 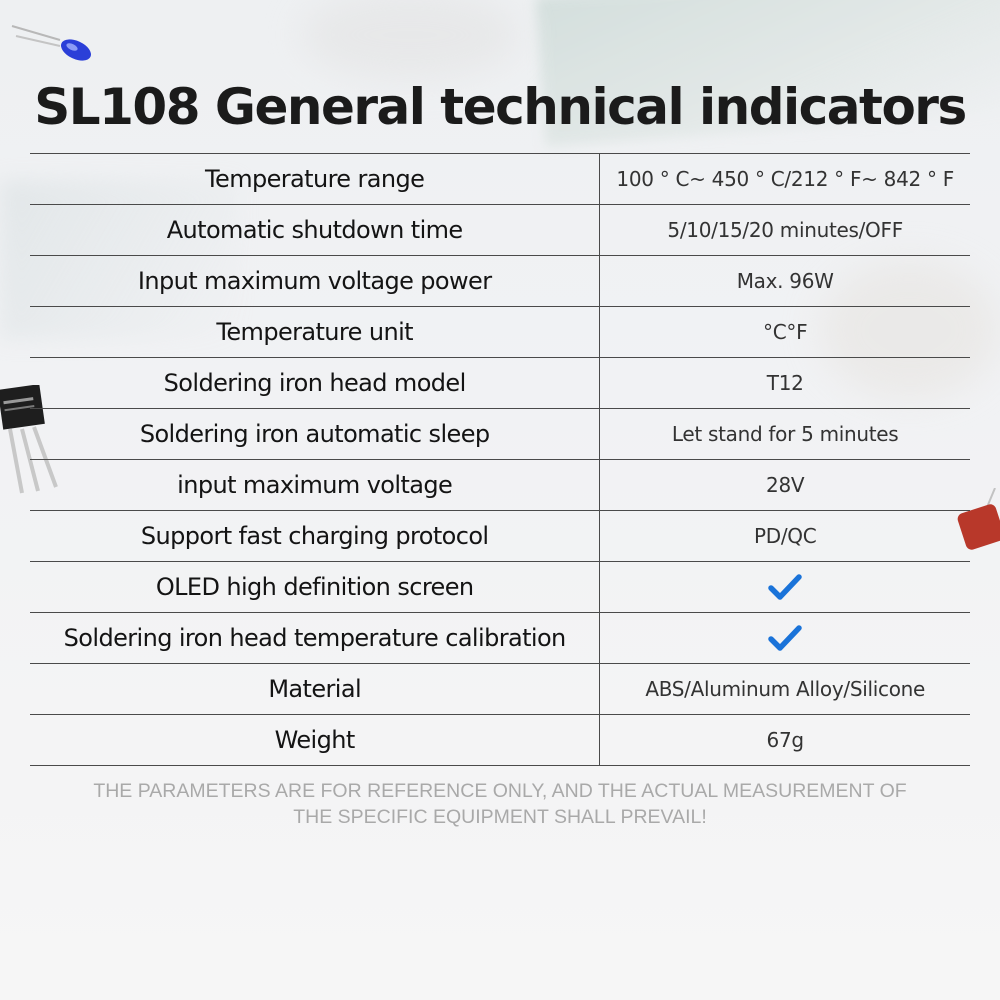 I want to click on table-row: OLED high definition screen, so click(x=500, y=587).